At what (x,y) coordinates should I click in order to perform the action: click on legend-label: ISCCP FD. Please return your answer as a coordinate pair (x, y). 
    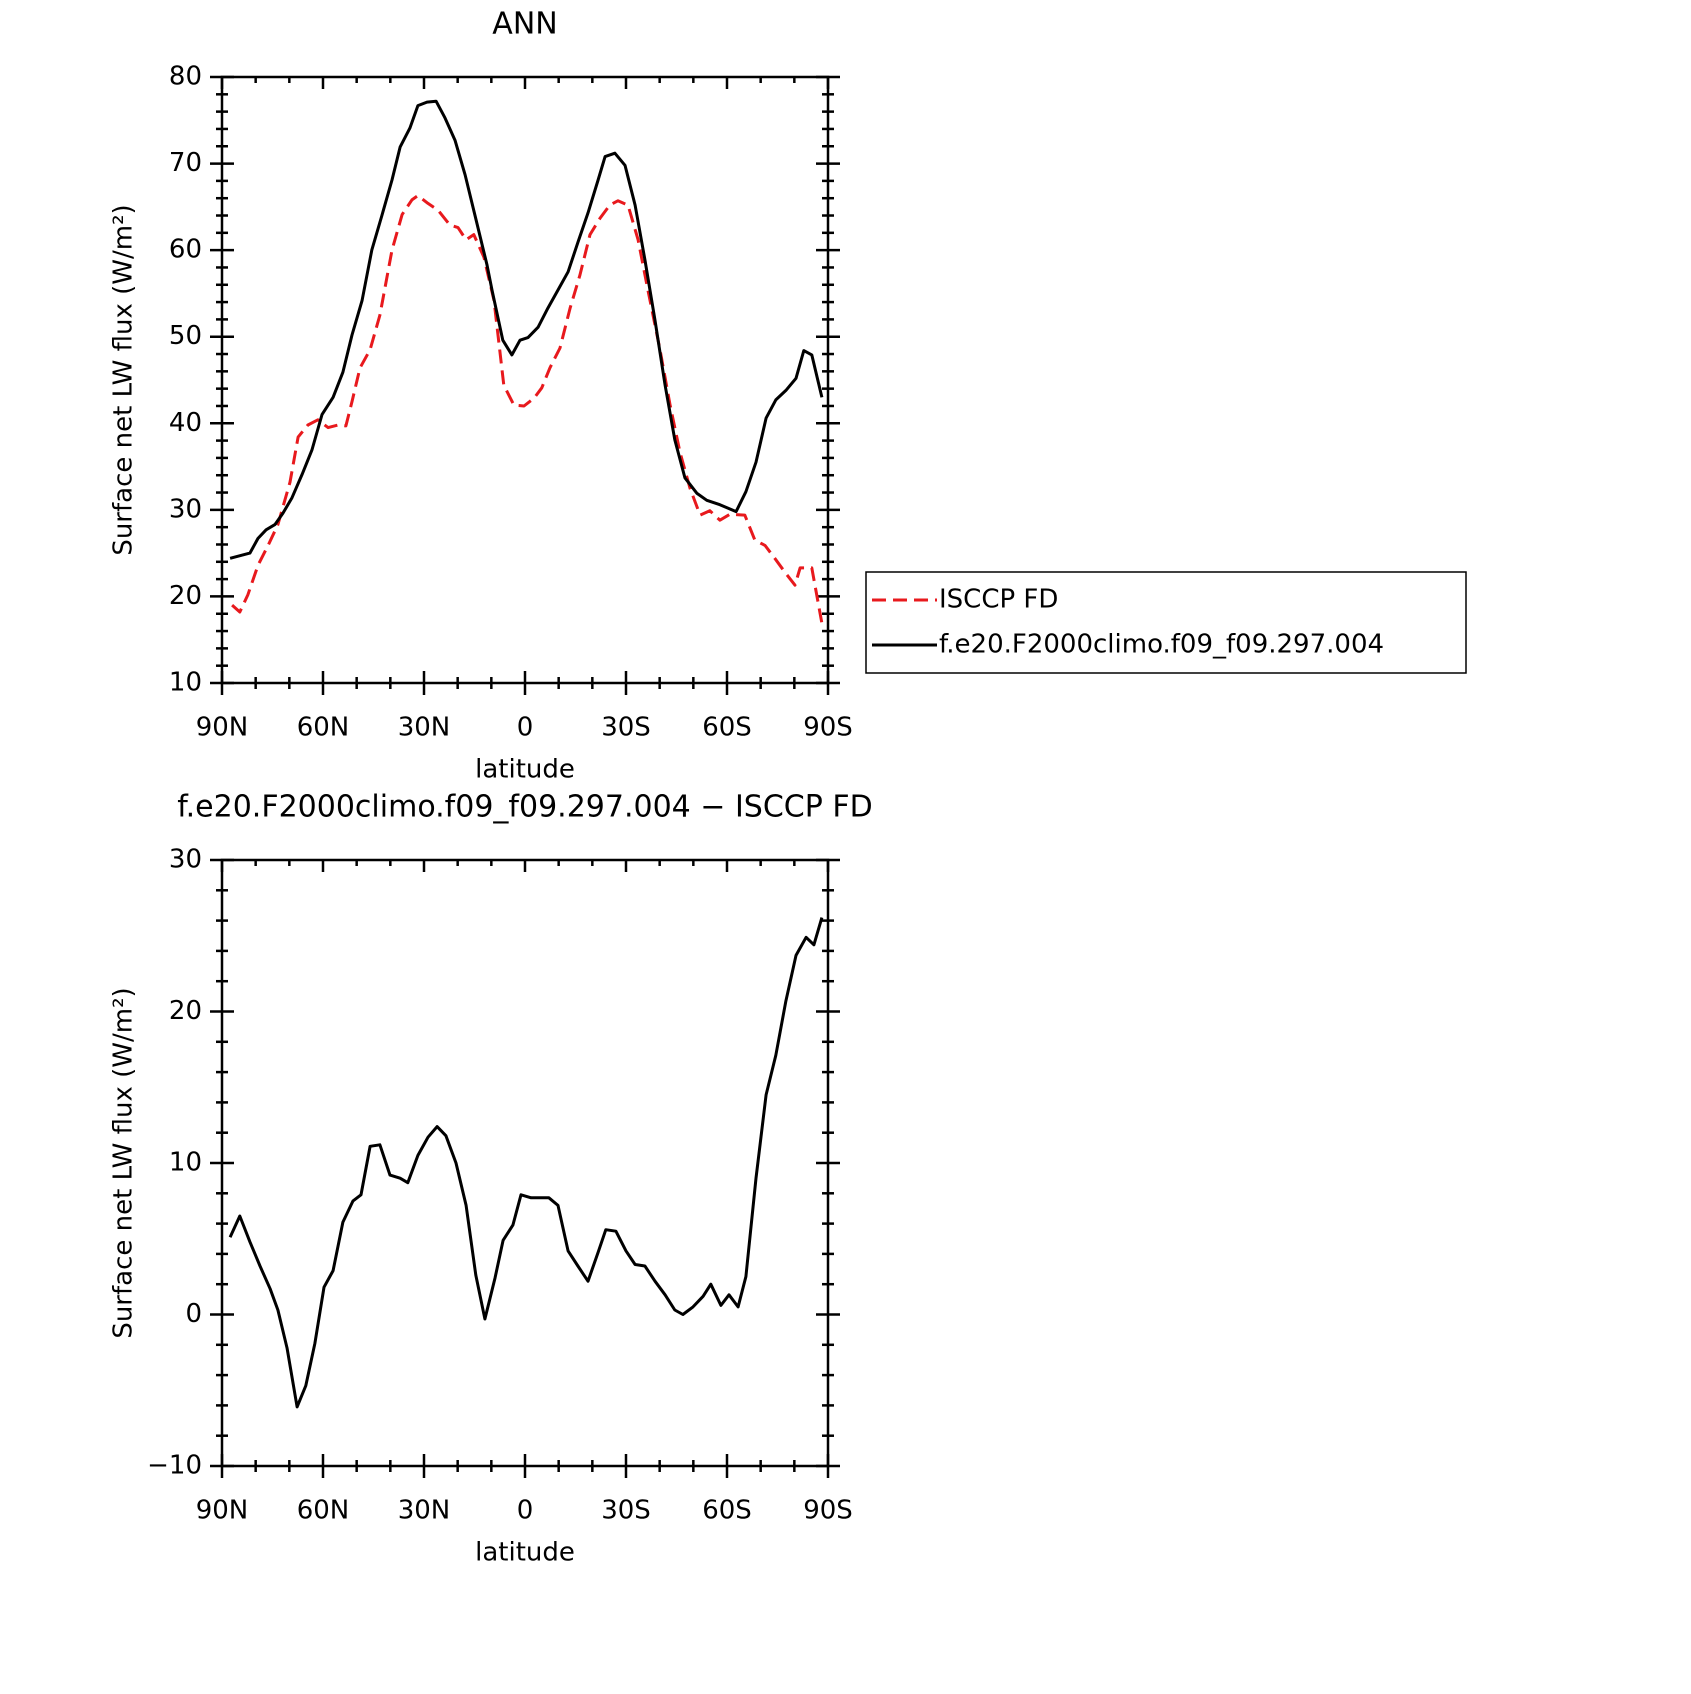
    Looking at the image, I should click on (998, 600).